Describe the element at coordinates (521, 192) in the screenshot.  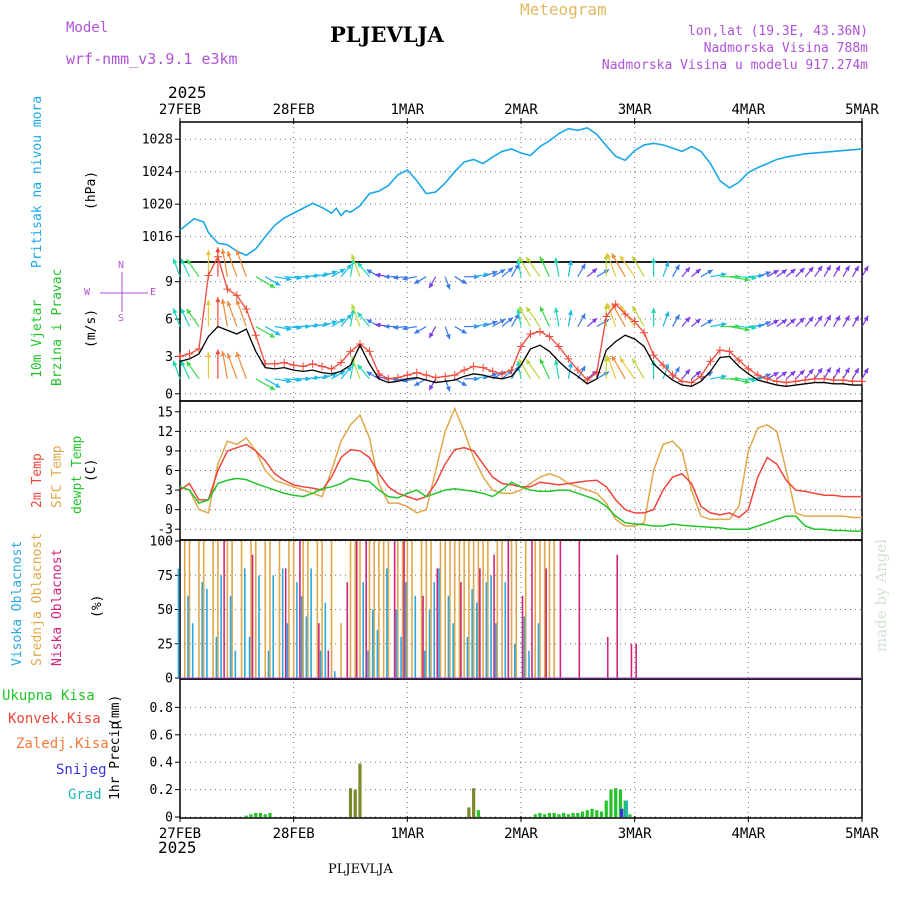
I see `pressure-line` at that location.